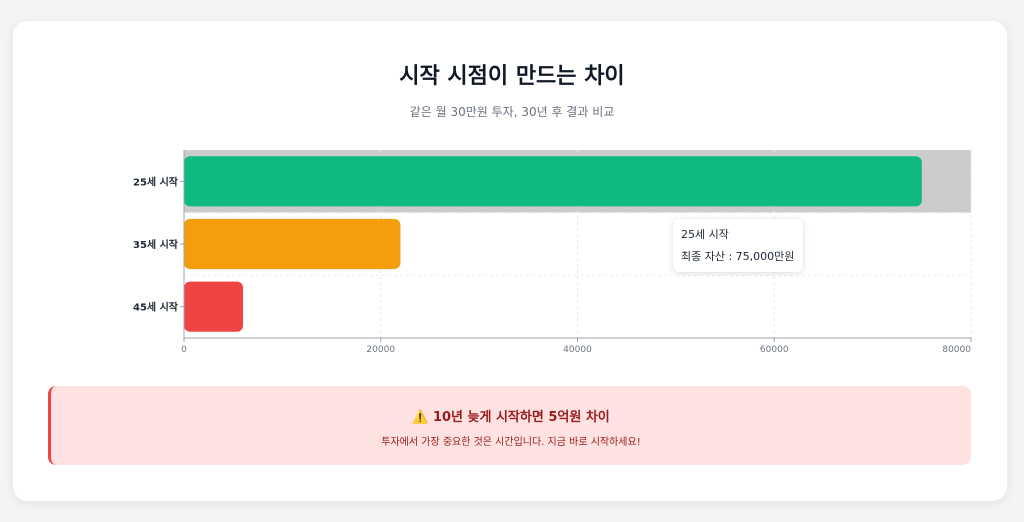  Describe the element at coordinates (156, 307) in the screenshot. I see `y-tick-label: 45세 시작` at that location.